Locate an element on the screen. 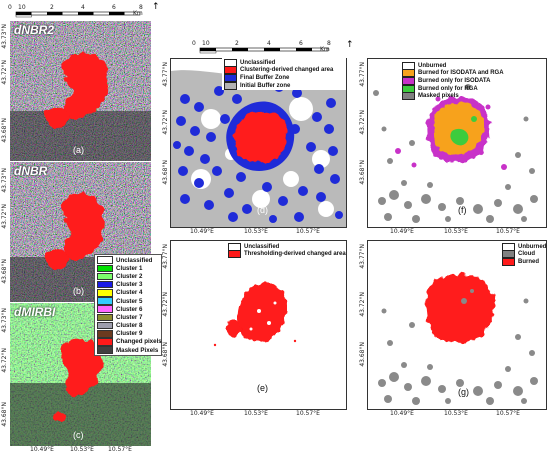 Image resolution: width=550 pixels, height=455 pixels. left-scale-tick: 2 is located at coordinates (52, 7).